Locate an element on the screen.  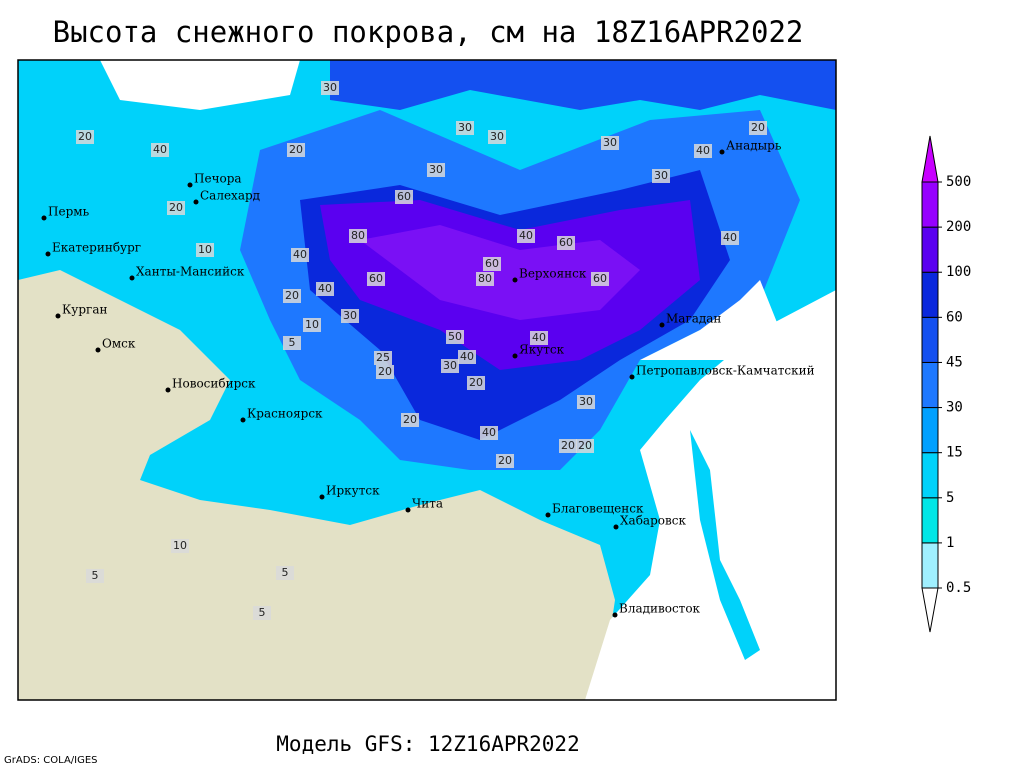
snow-arctic is located at coordinates (583, 85).